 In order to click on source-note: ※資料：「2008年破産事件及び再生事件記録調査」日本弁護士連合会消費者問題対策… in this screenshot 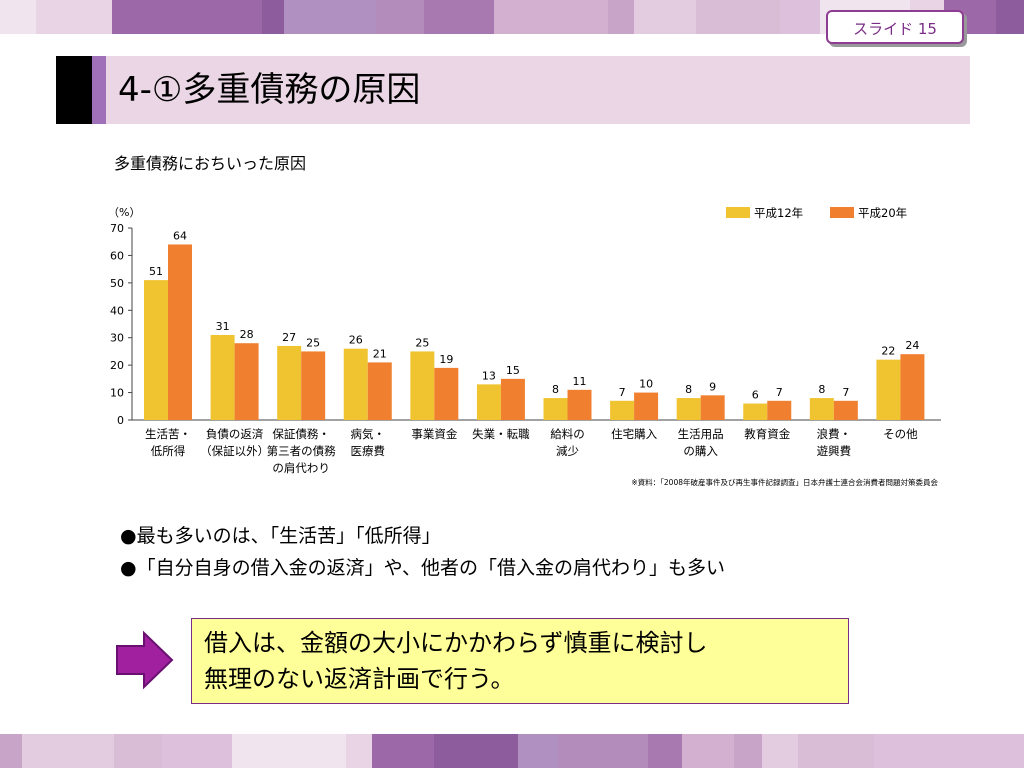, I will do `click(784, 482)`.